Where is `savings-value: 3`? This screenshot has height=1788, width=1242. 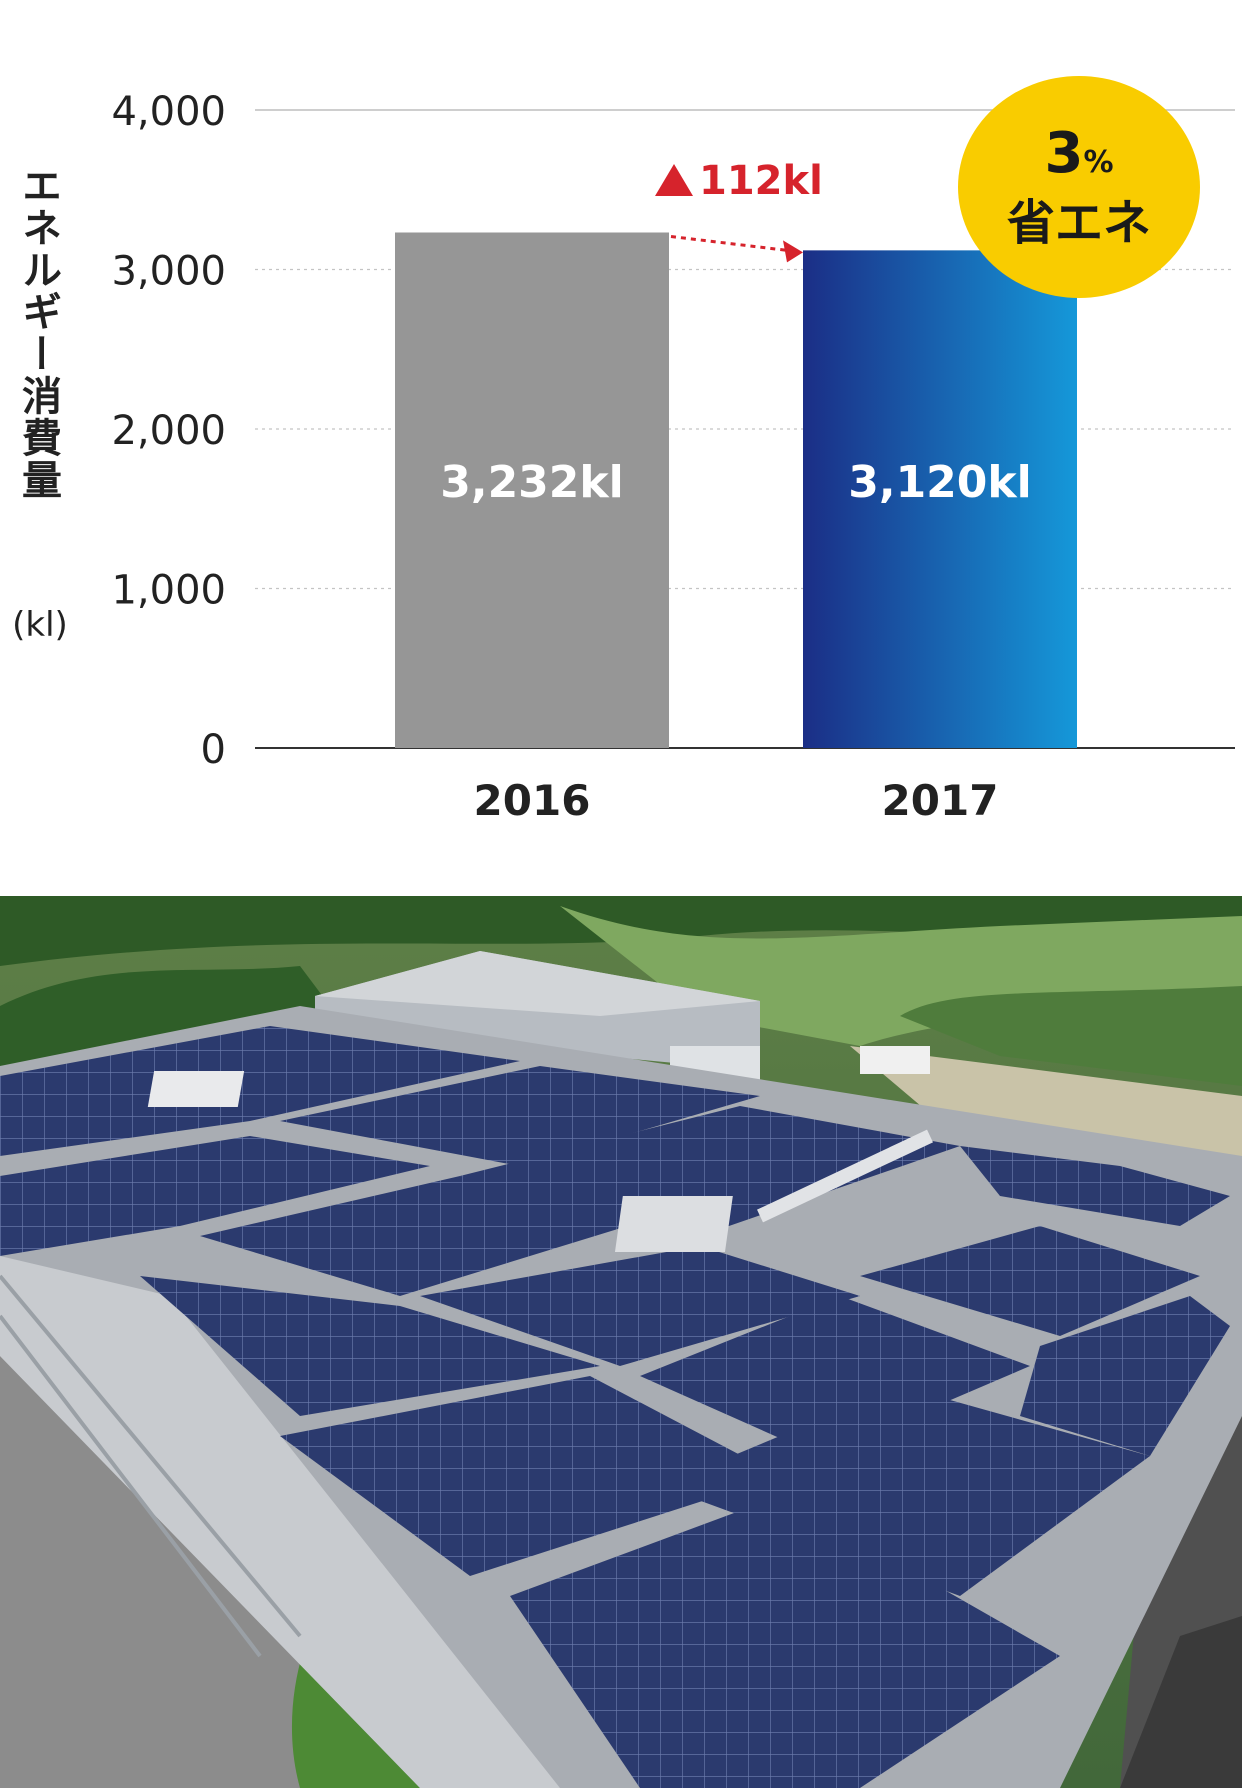
savings-value: 3 is located at coordinates (1064, 153).